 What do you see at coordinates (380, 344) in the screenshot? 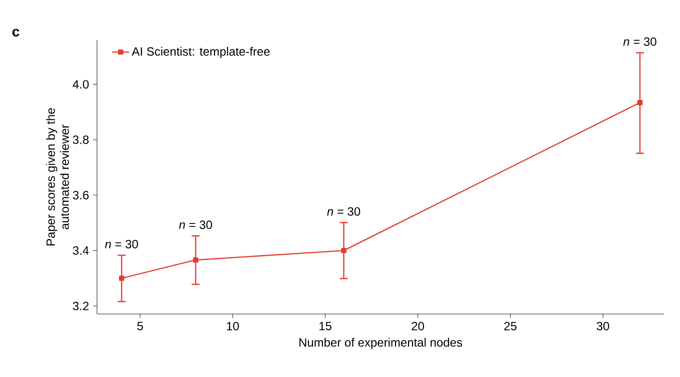
I see `x-axis-title: Number of experimental nodes` at bounding box center [380, 344].